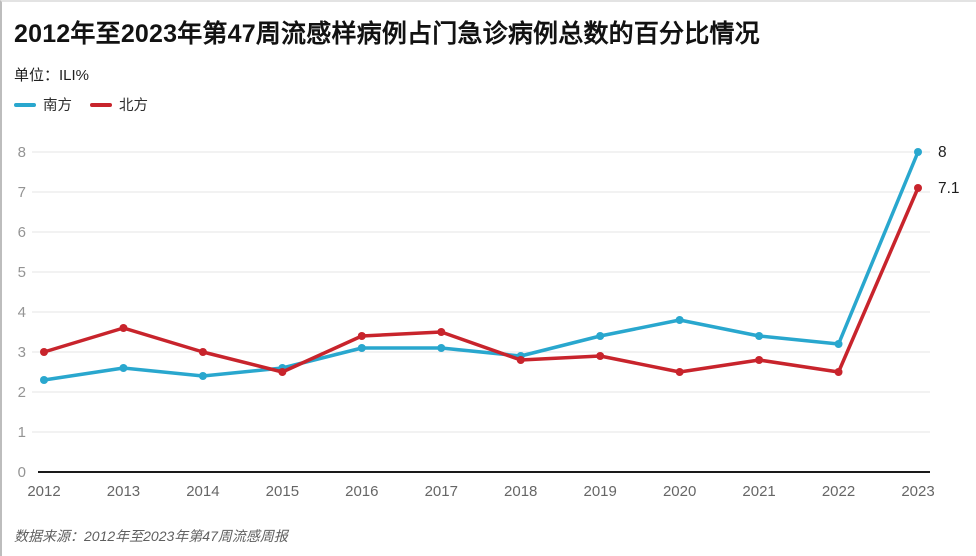 This screenshot has height=556, width=976. Describe the element at coordinates (25, 104) in the screenshot. I see `south-line-swatch` at that location.